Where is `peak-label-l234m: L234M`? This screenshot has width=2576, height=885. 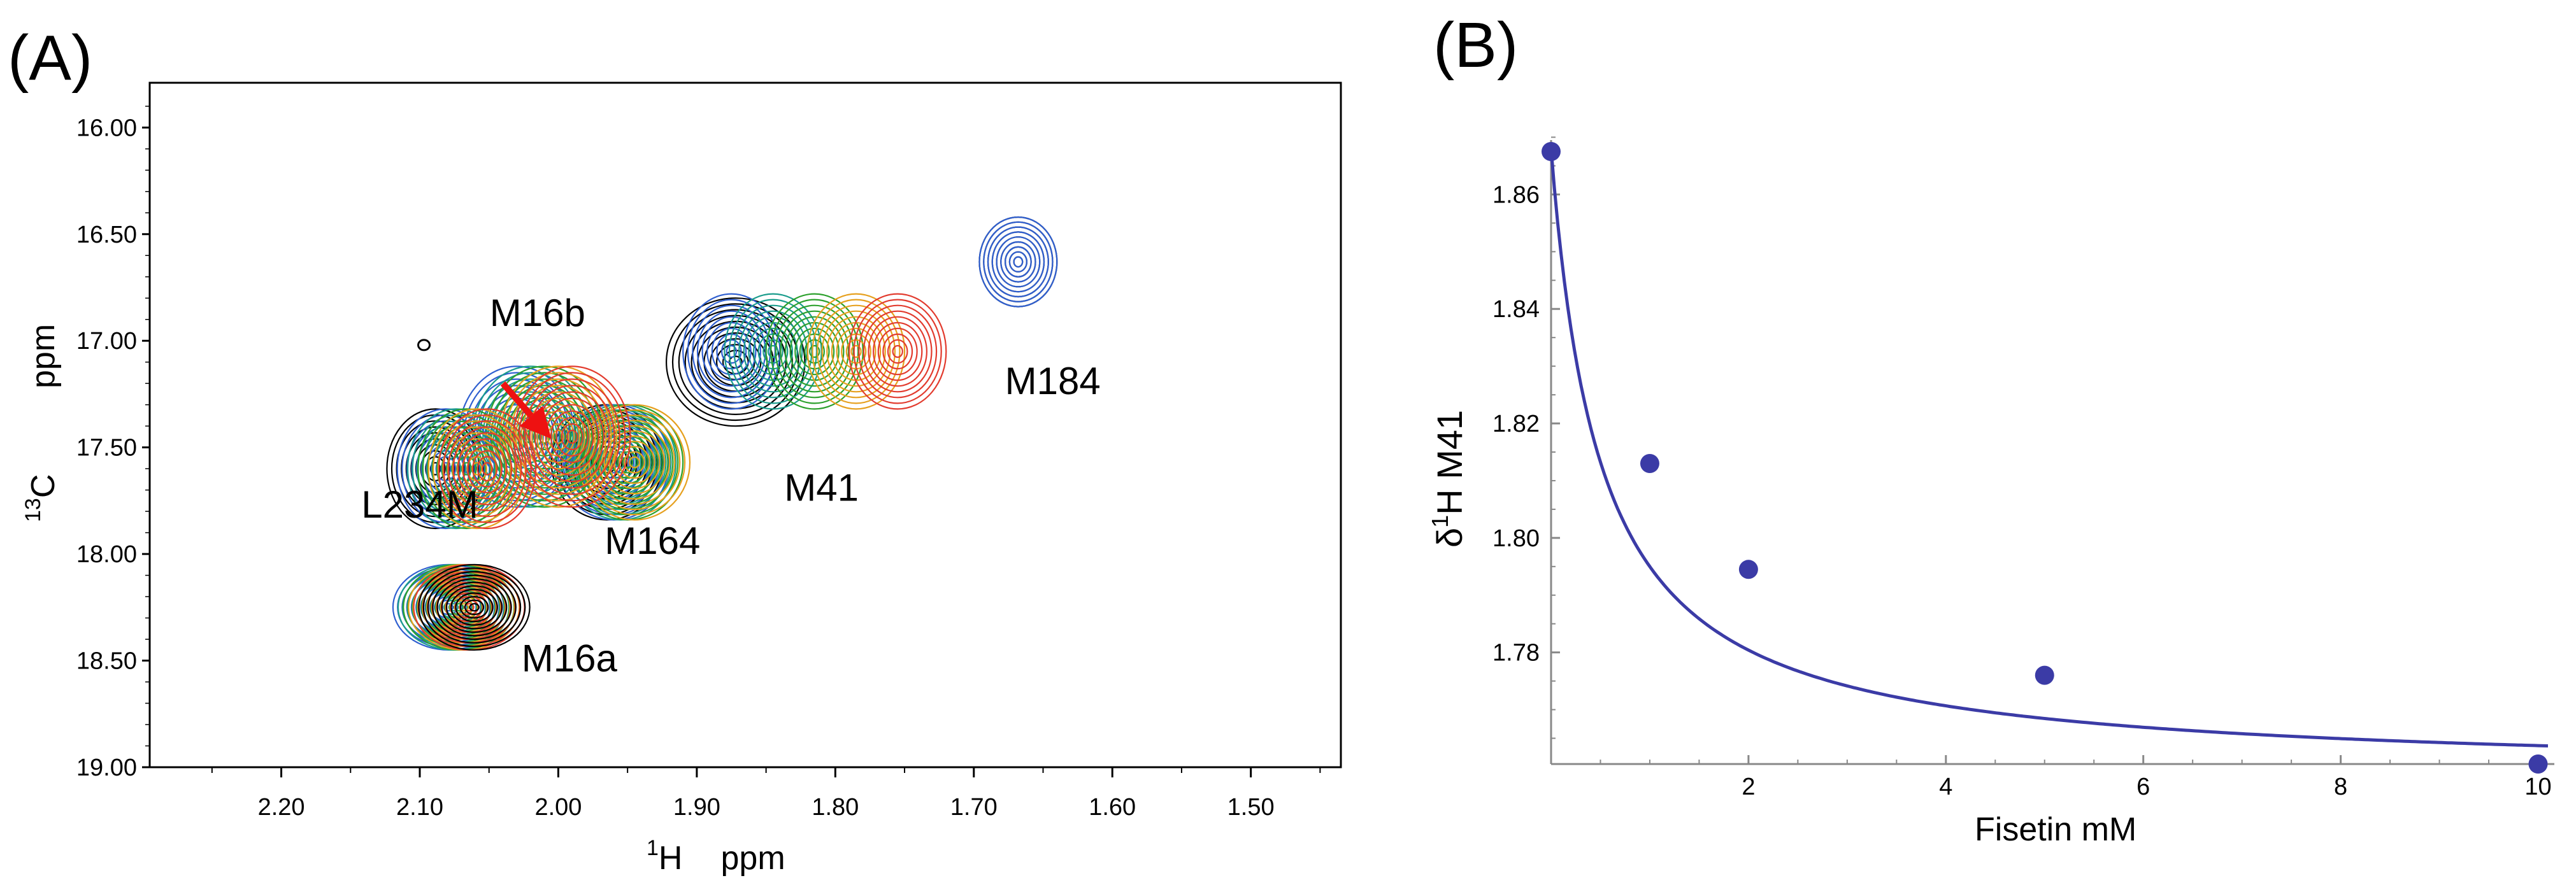
peak-label-l234m: L234M is located at coordinates (419, 504).